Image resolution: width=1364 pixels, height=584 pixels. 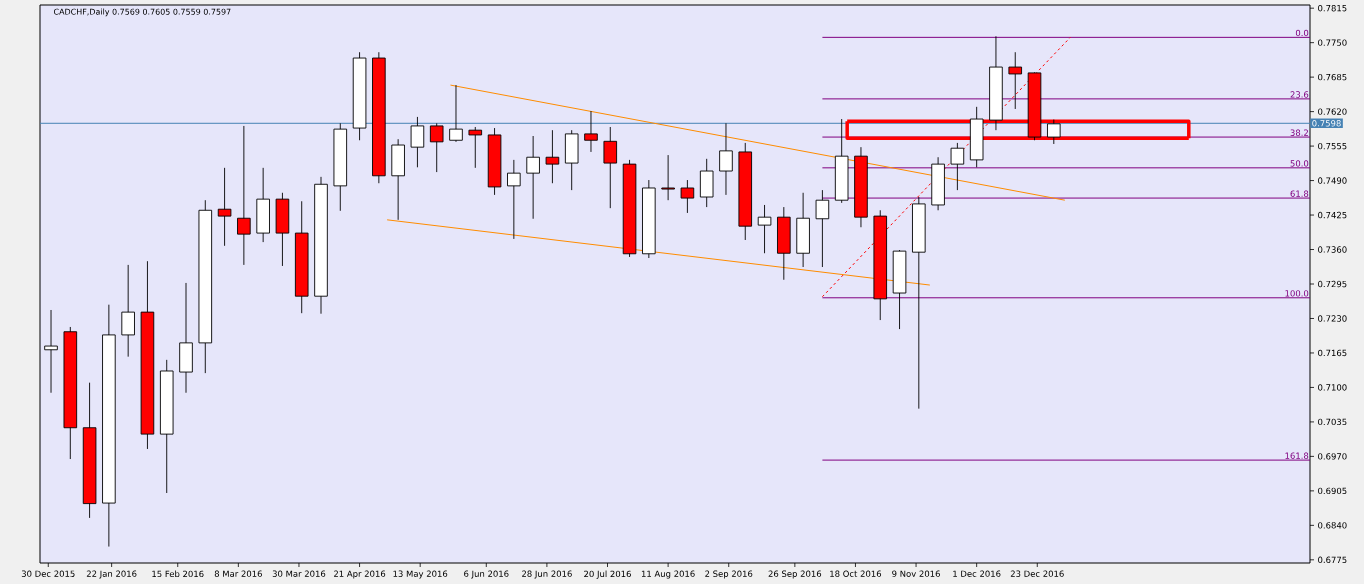 I want to click on series-label: 0.0, so click(x=1302, y=33).